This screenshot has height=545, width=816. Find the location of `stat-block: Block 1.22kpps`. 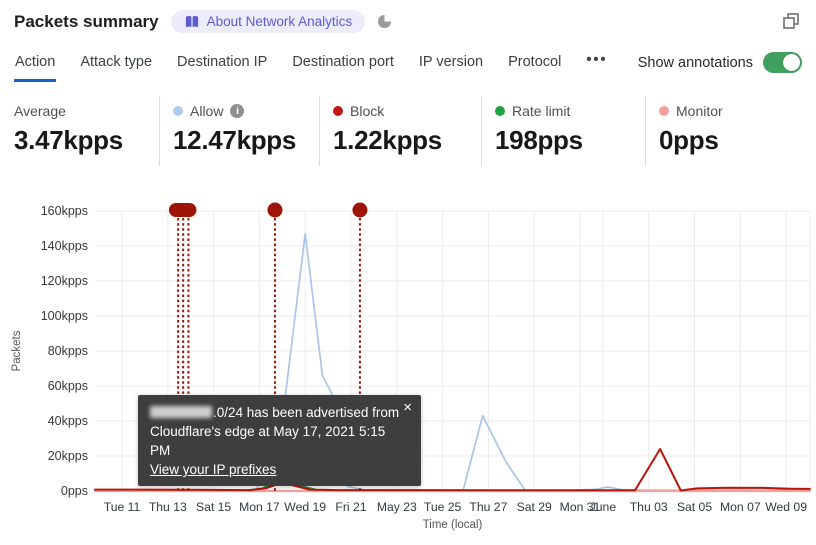

stat-block: Block 1.22kpps is located at coordinates (400, 131).